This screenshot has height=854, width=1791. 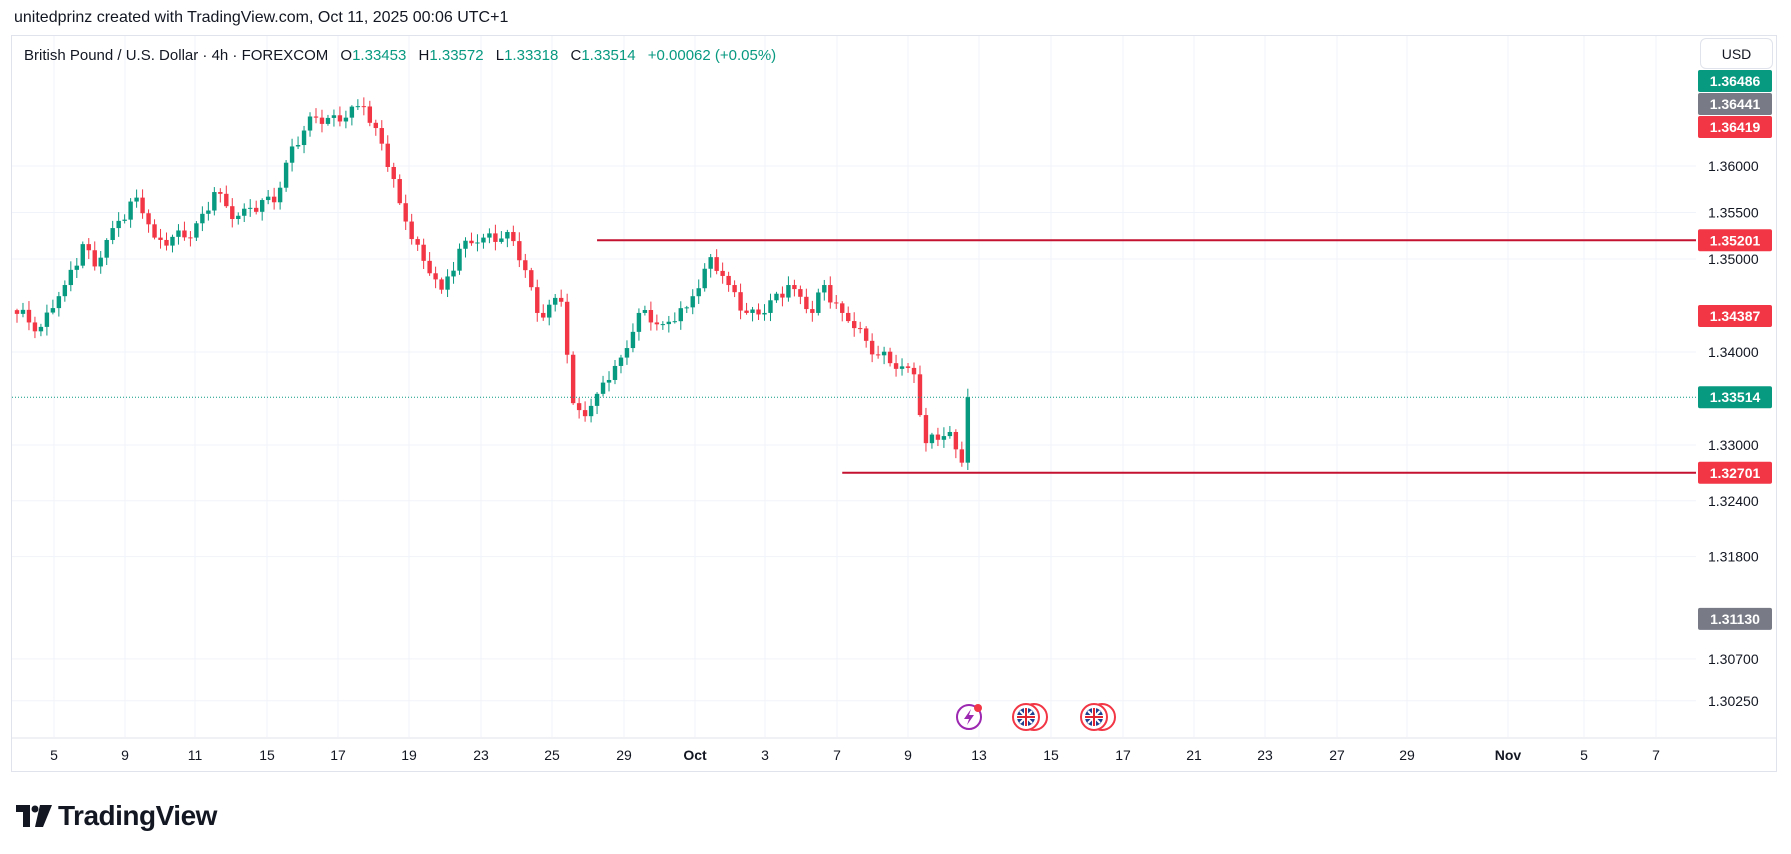 I want to click on price-tick-label: 1.30700, so click(x=1733, y=659).